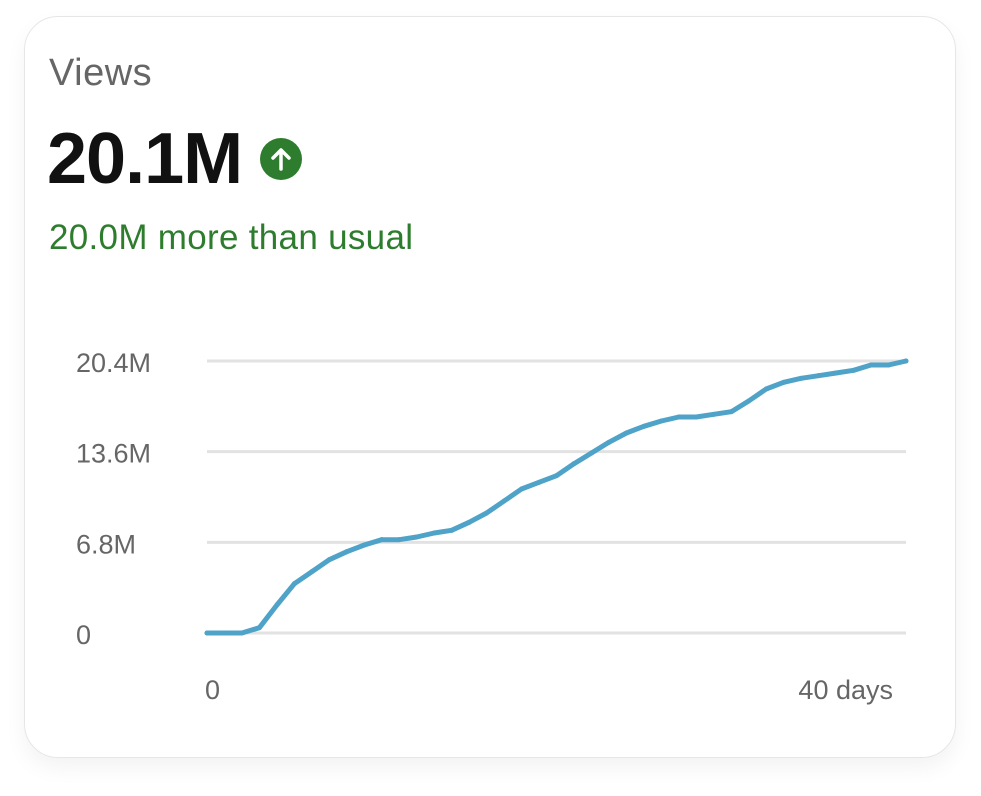  What do you see at coordinates (145, 159) in the screenshot?
I see `metric-value: 20.1M` at bounding box center [145, 159].